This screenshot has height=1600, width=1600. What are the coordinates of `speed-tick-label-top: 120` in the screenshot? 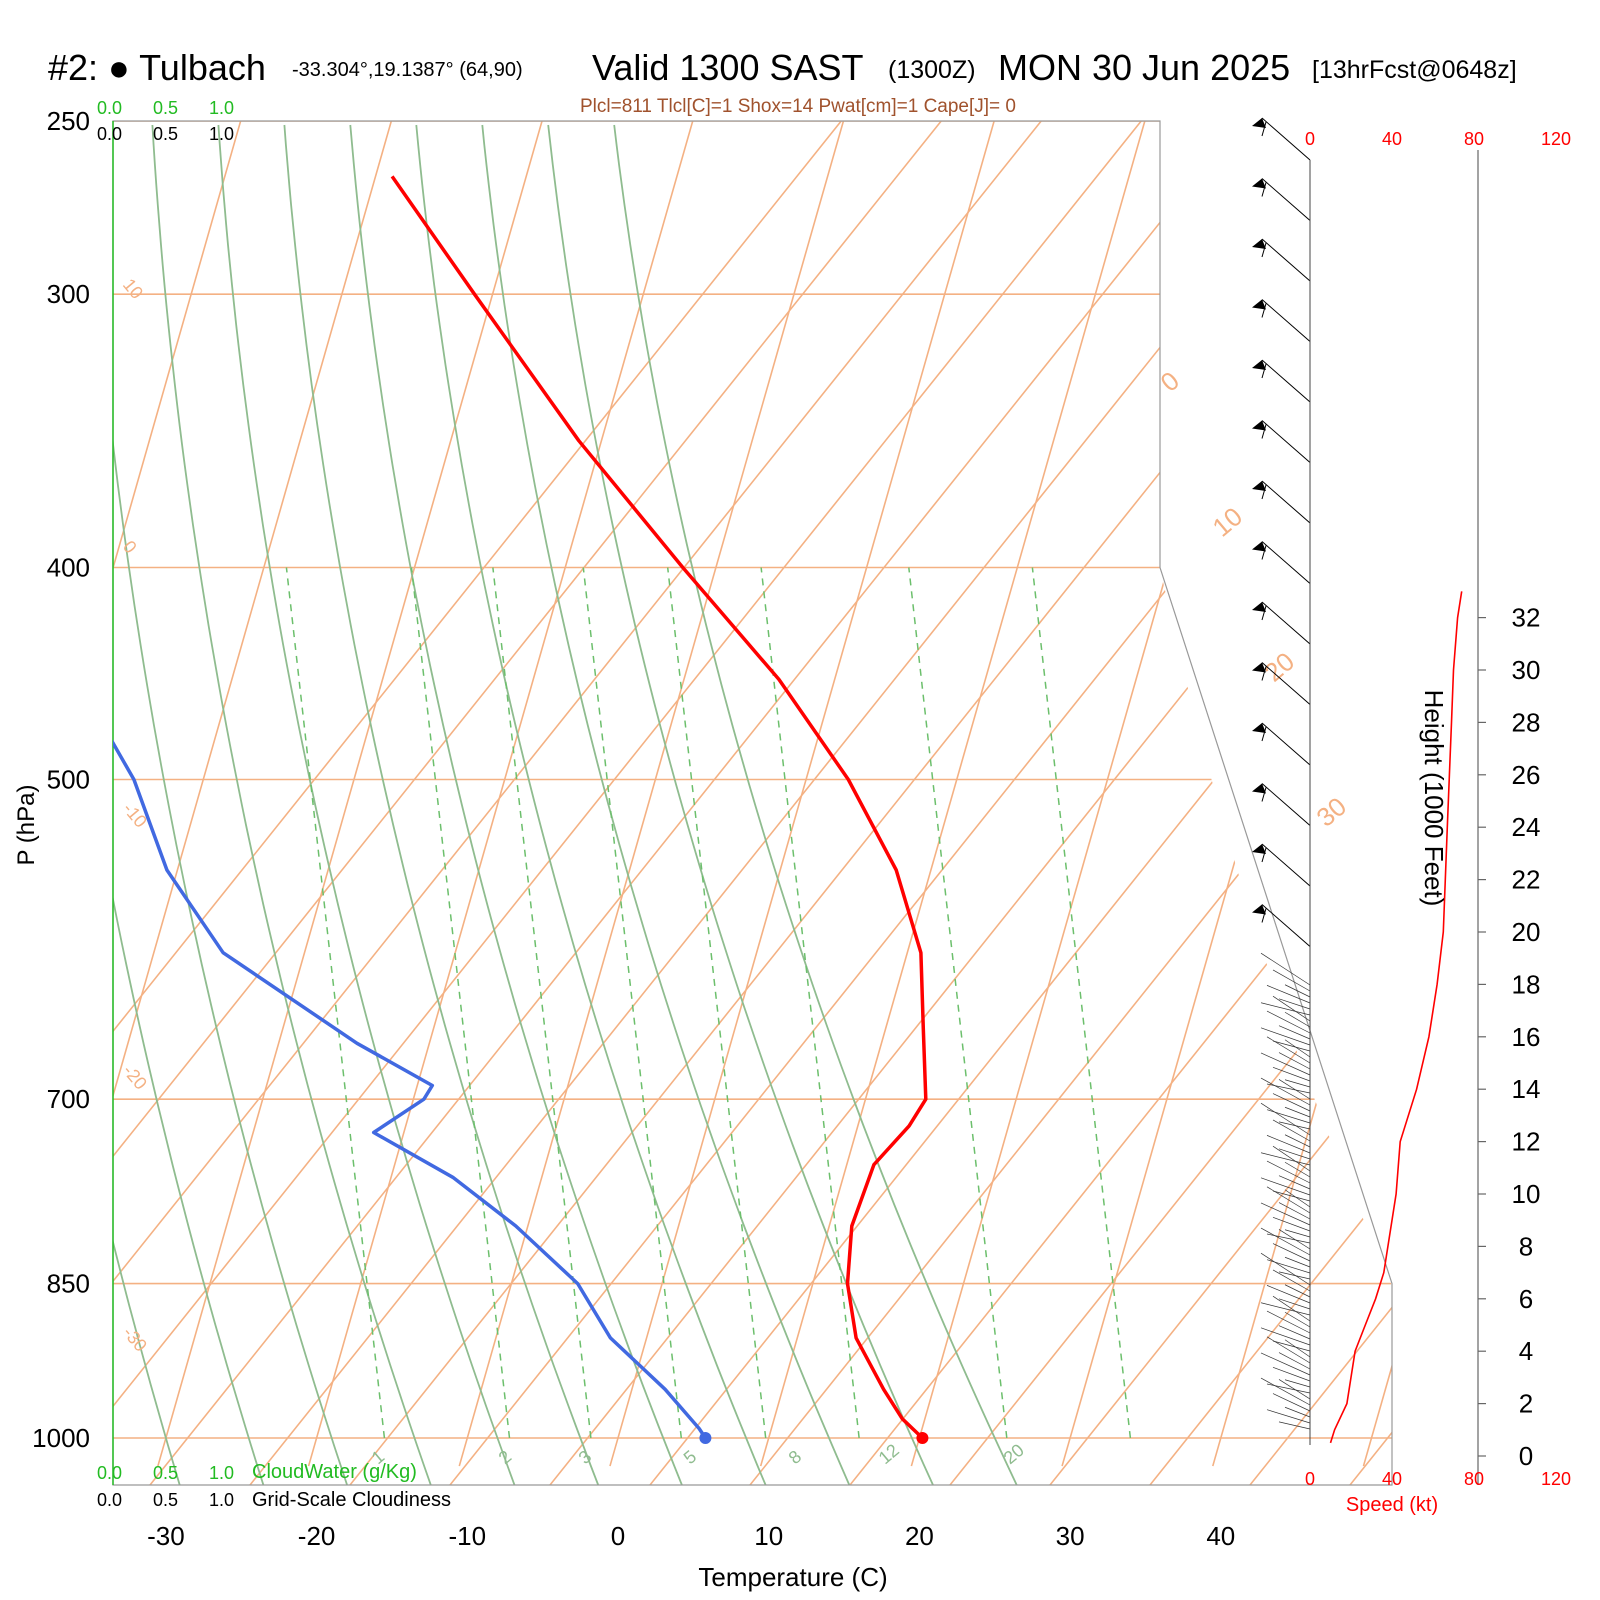 It's located at (1556, 139).